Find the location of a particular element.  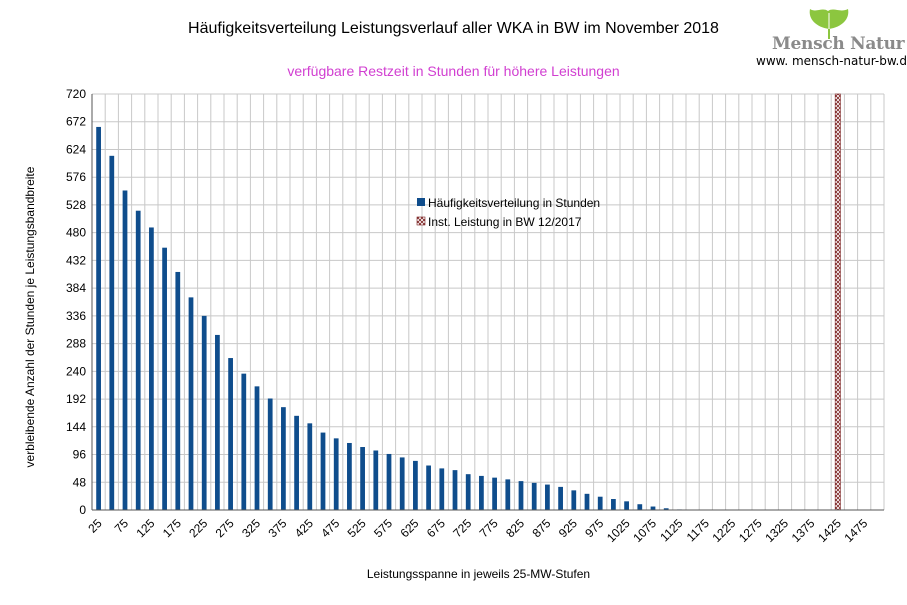

x-tick-label: 25 is located at coordinates (95, 526).